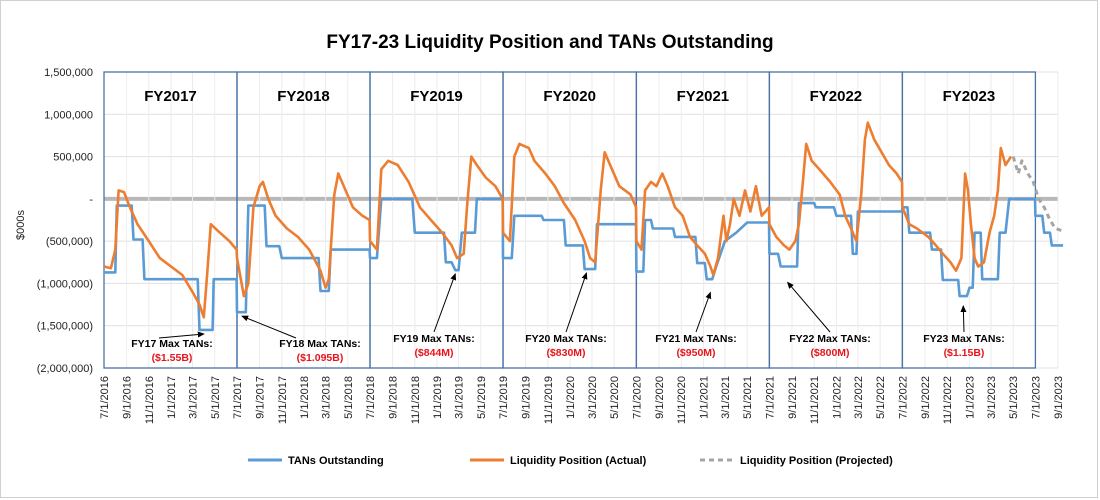 This screenshot has width=1100, height=500. I want to click on x-tick-label: 5/1/2023, so click(1014, 397).